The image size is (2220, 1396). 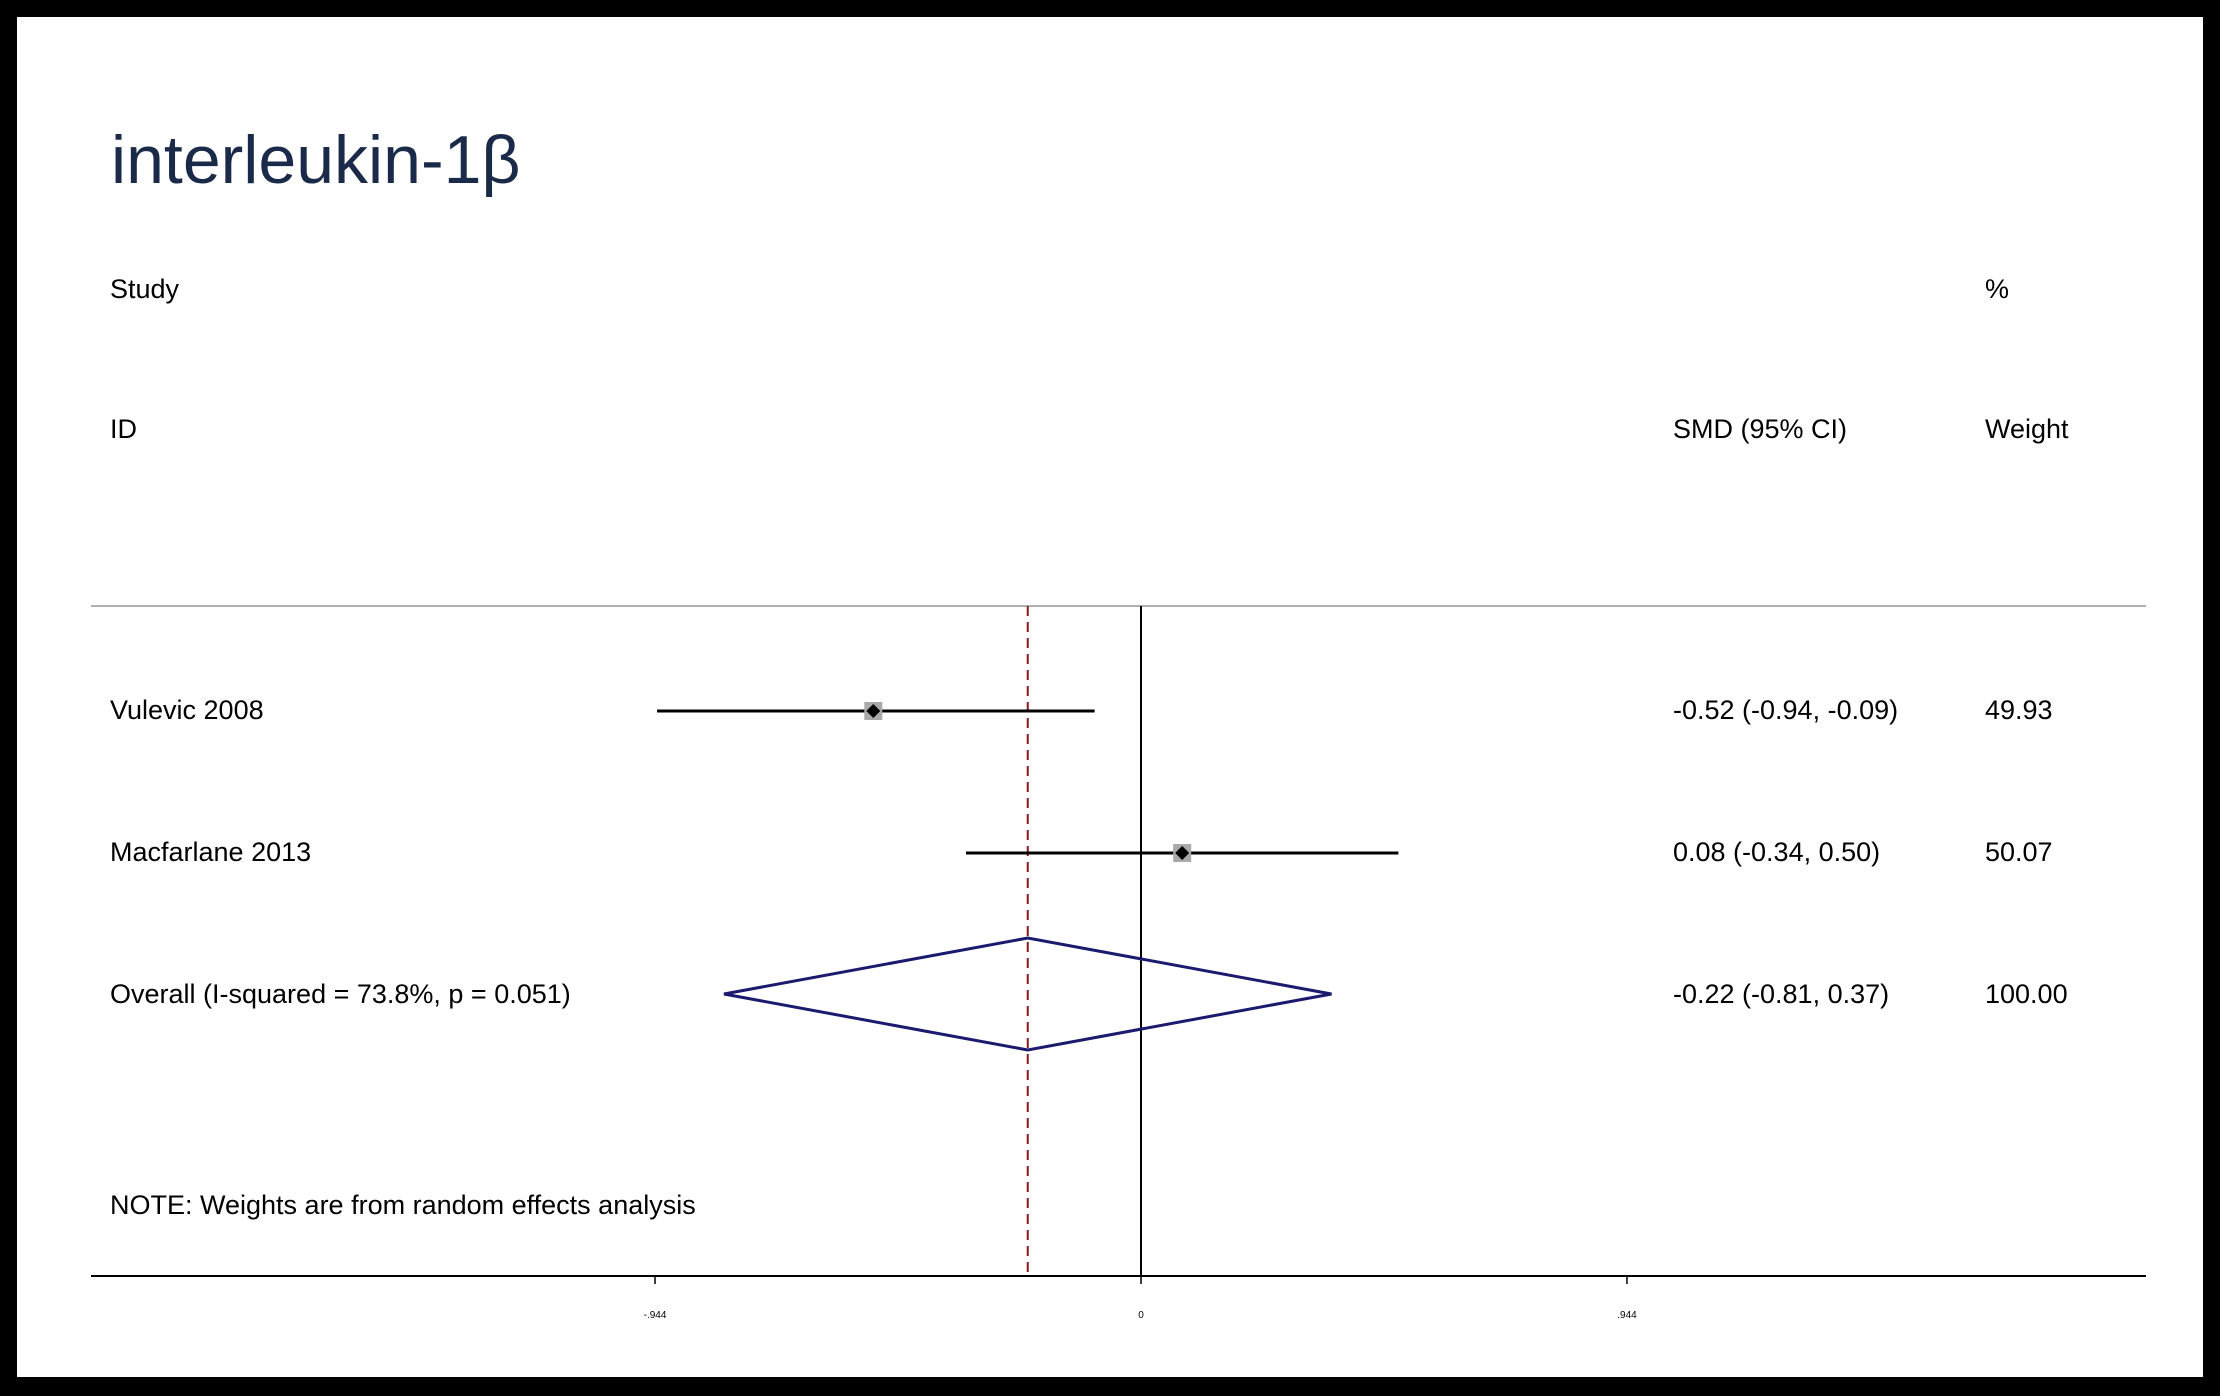 What do you see at coordinates (1027, 994) in the screenshot?
I see `overall-diamond` at bounding box center [1027, 994].